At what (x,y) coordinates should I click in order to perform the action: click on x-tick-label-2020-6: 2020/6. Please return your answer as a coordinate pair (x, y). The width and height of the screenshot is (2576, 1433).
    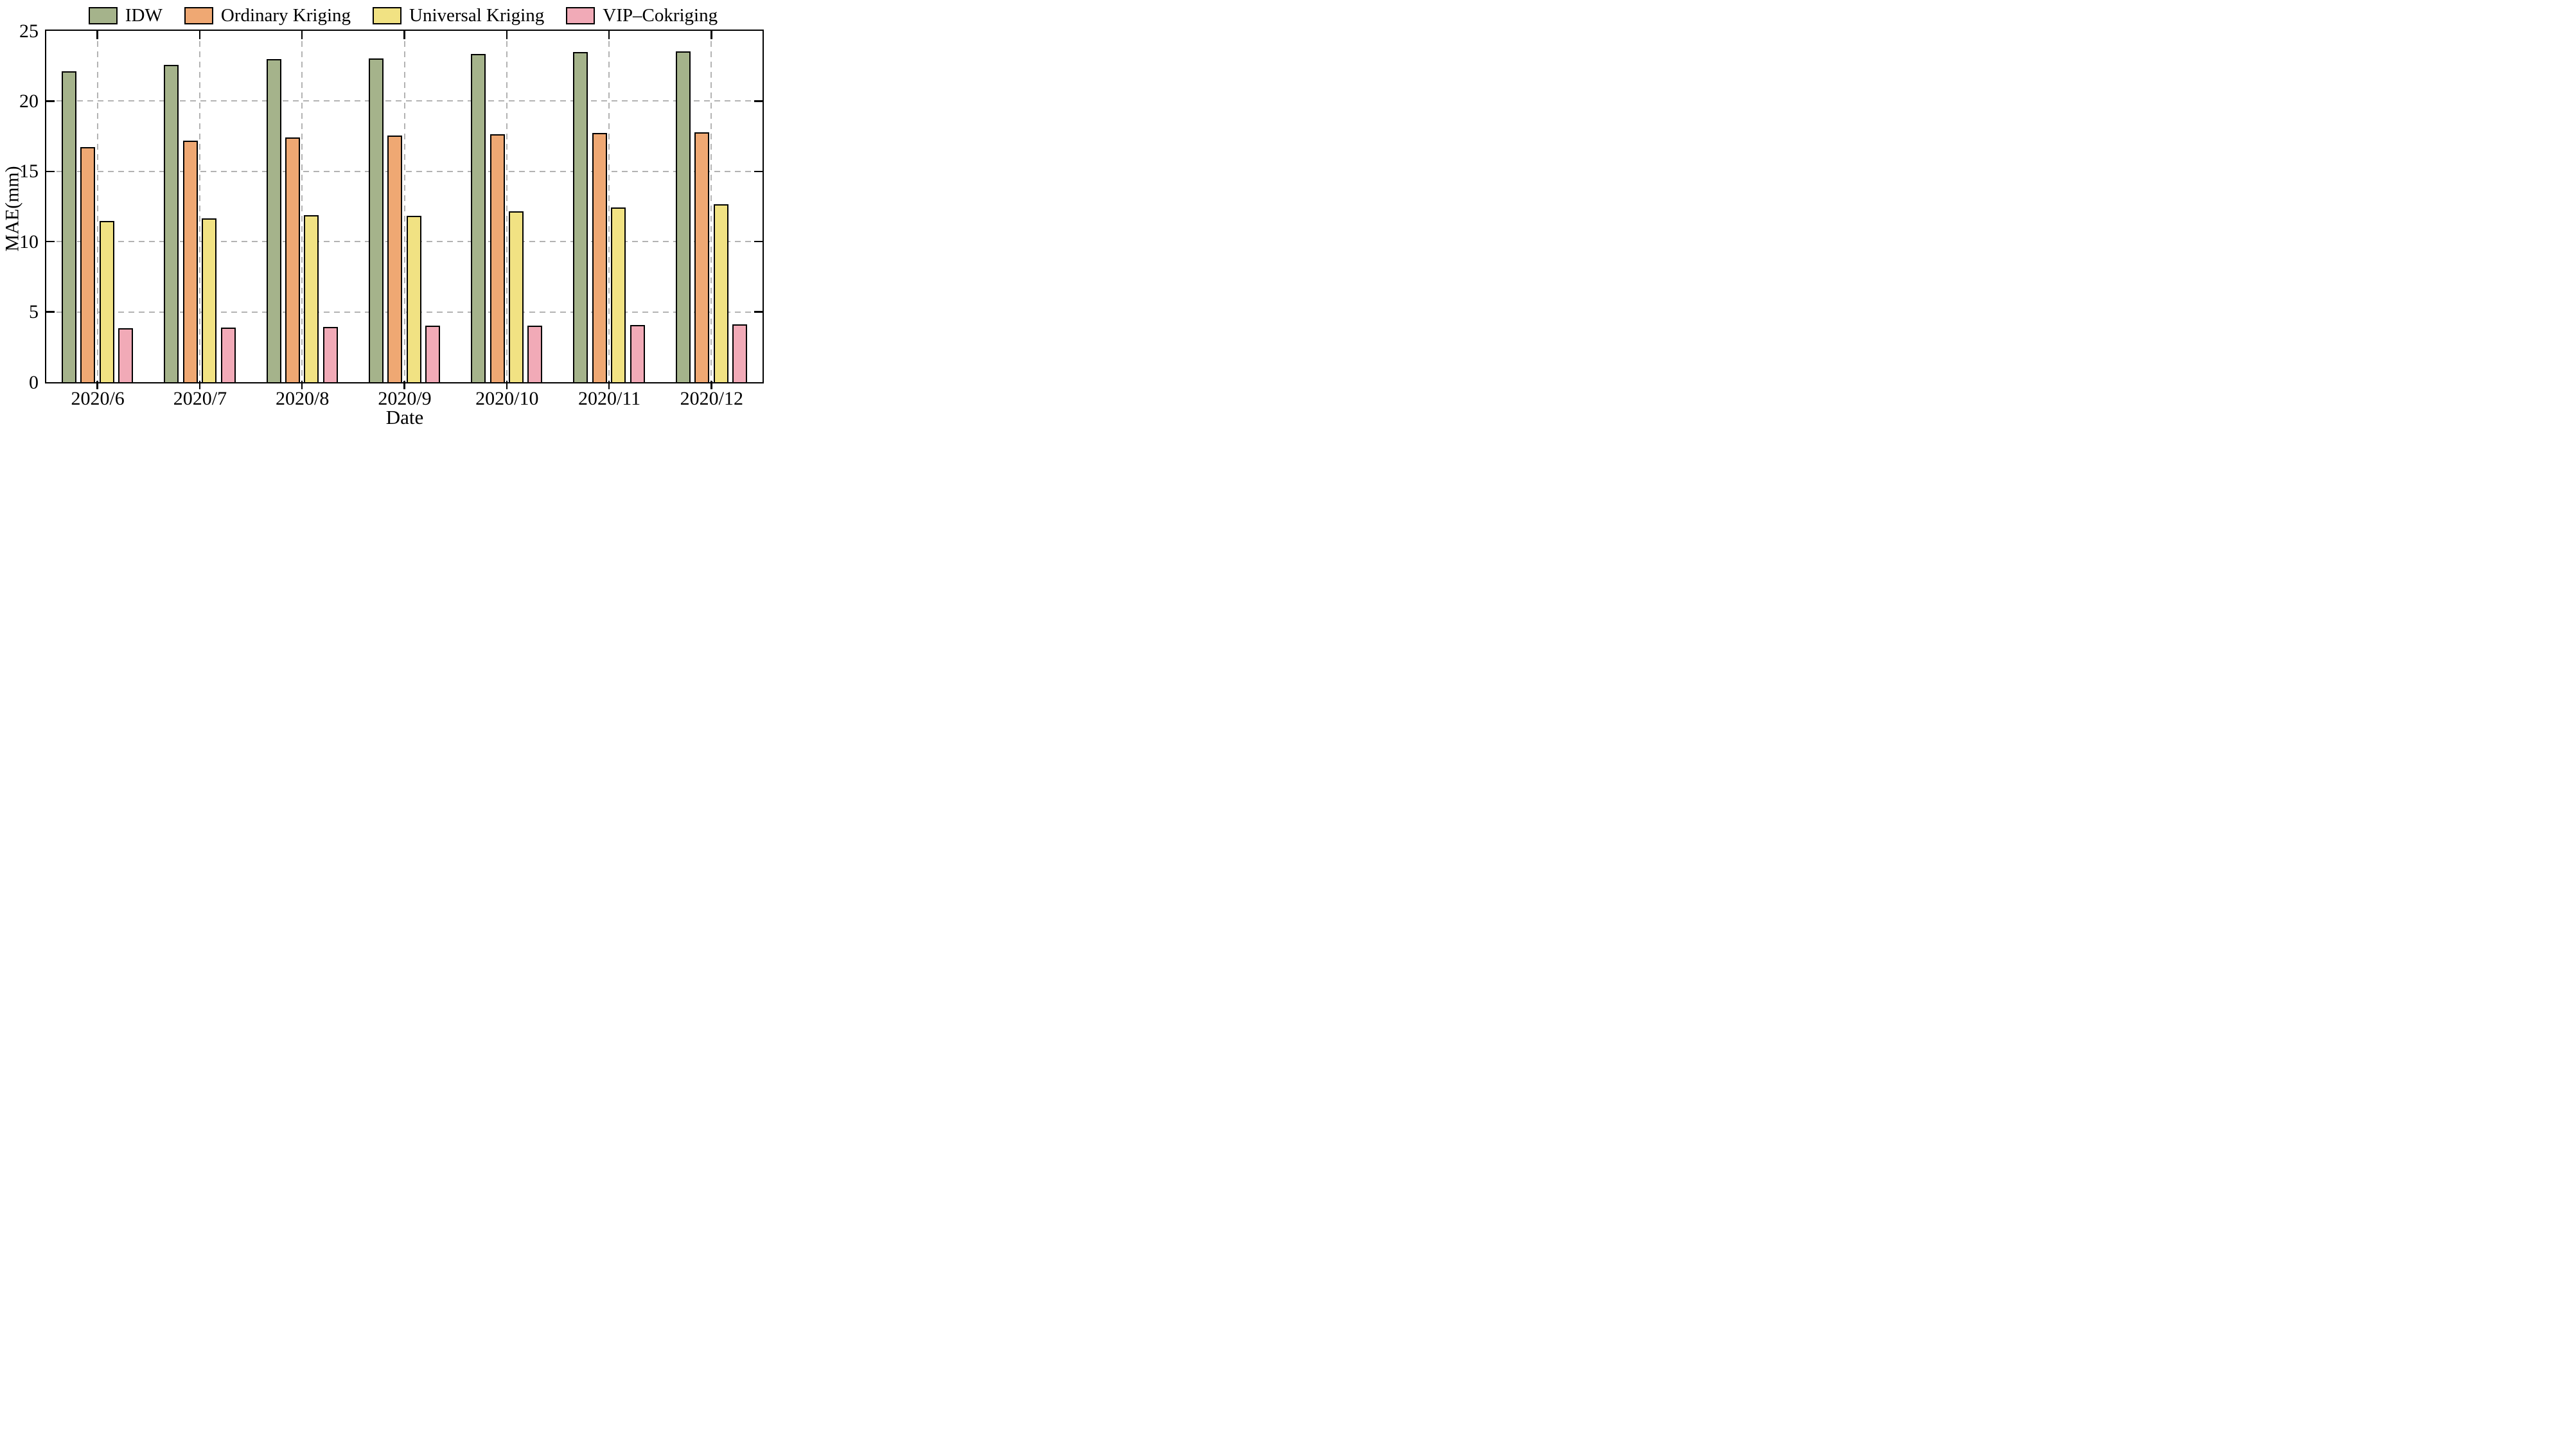
    Looking at the image, I should click on (98, 399).